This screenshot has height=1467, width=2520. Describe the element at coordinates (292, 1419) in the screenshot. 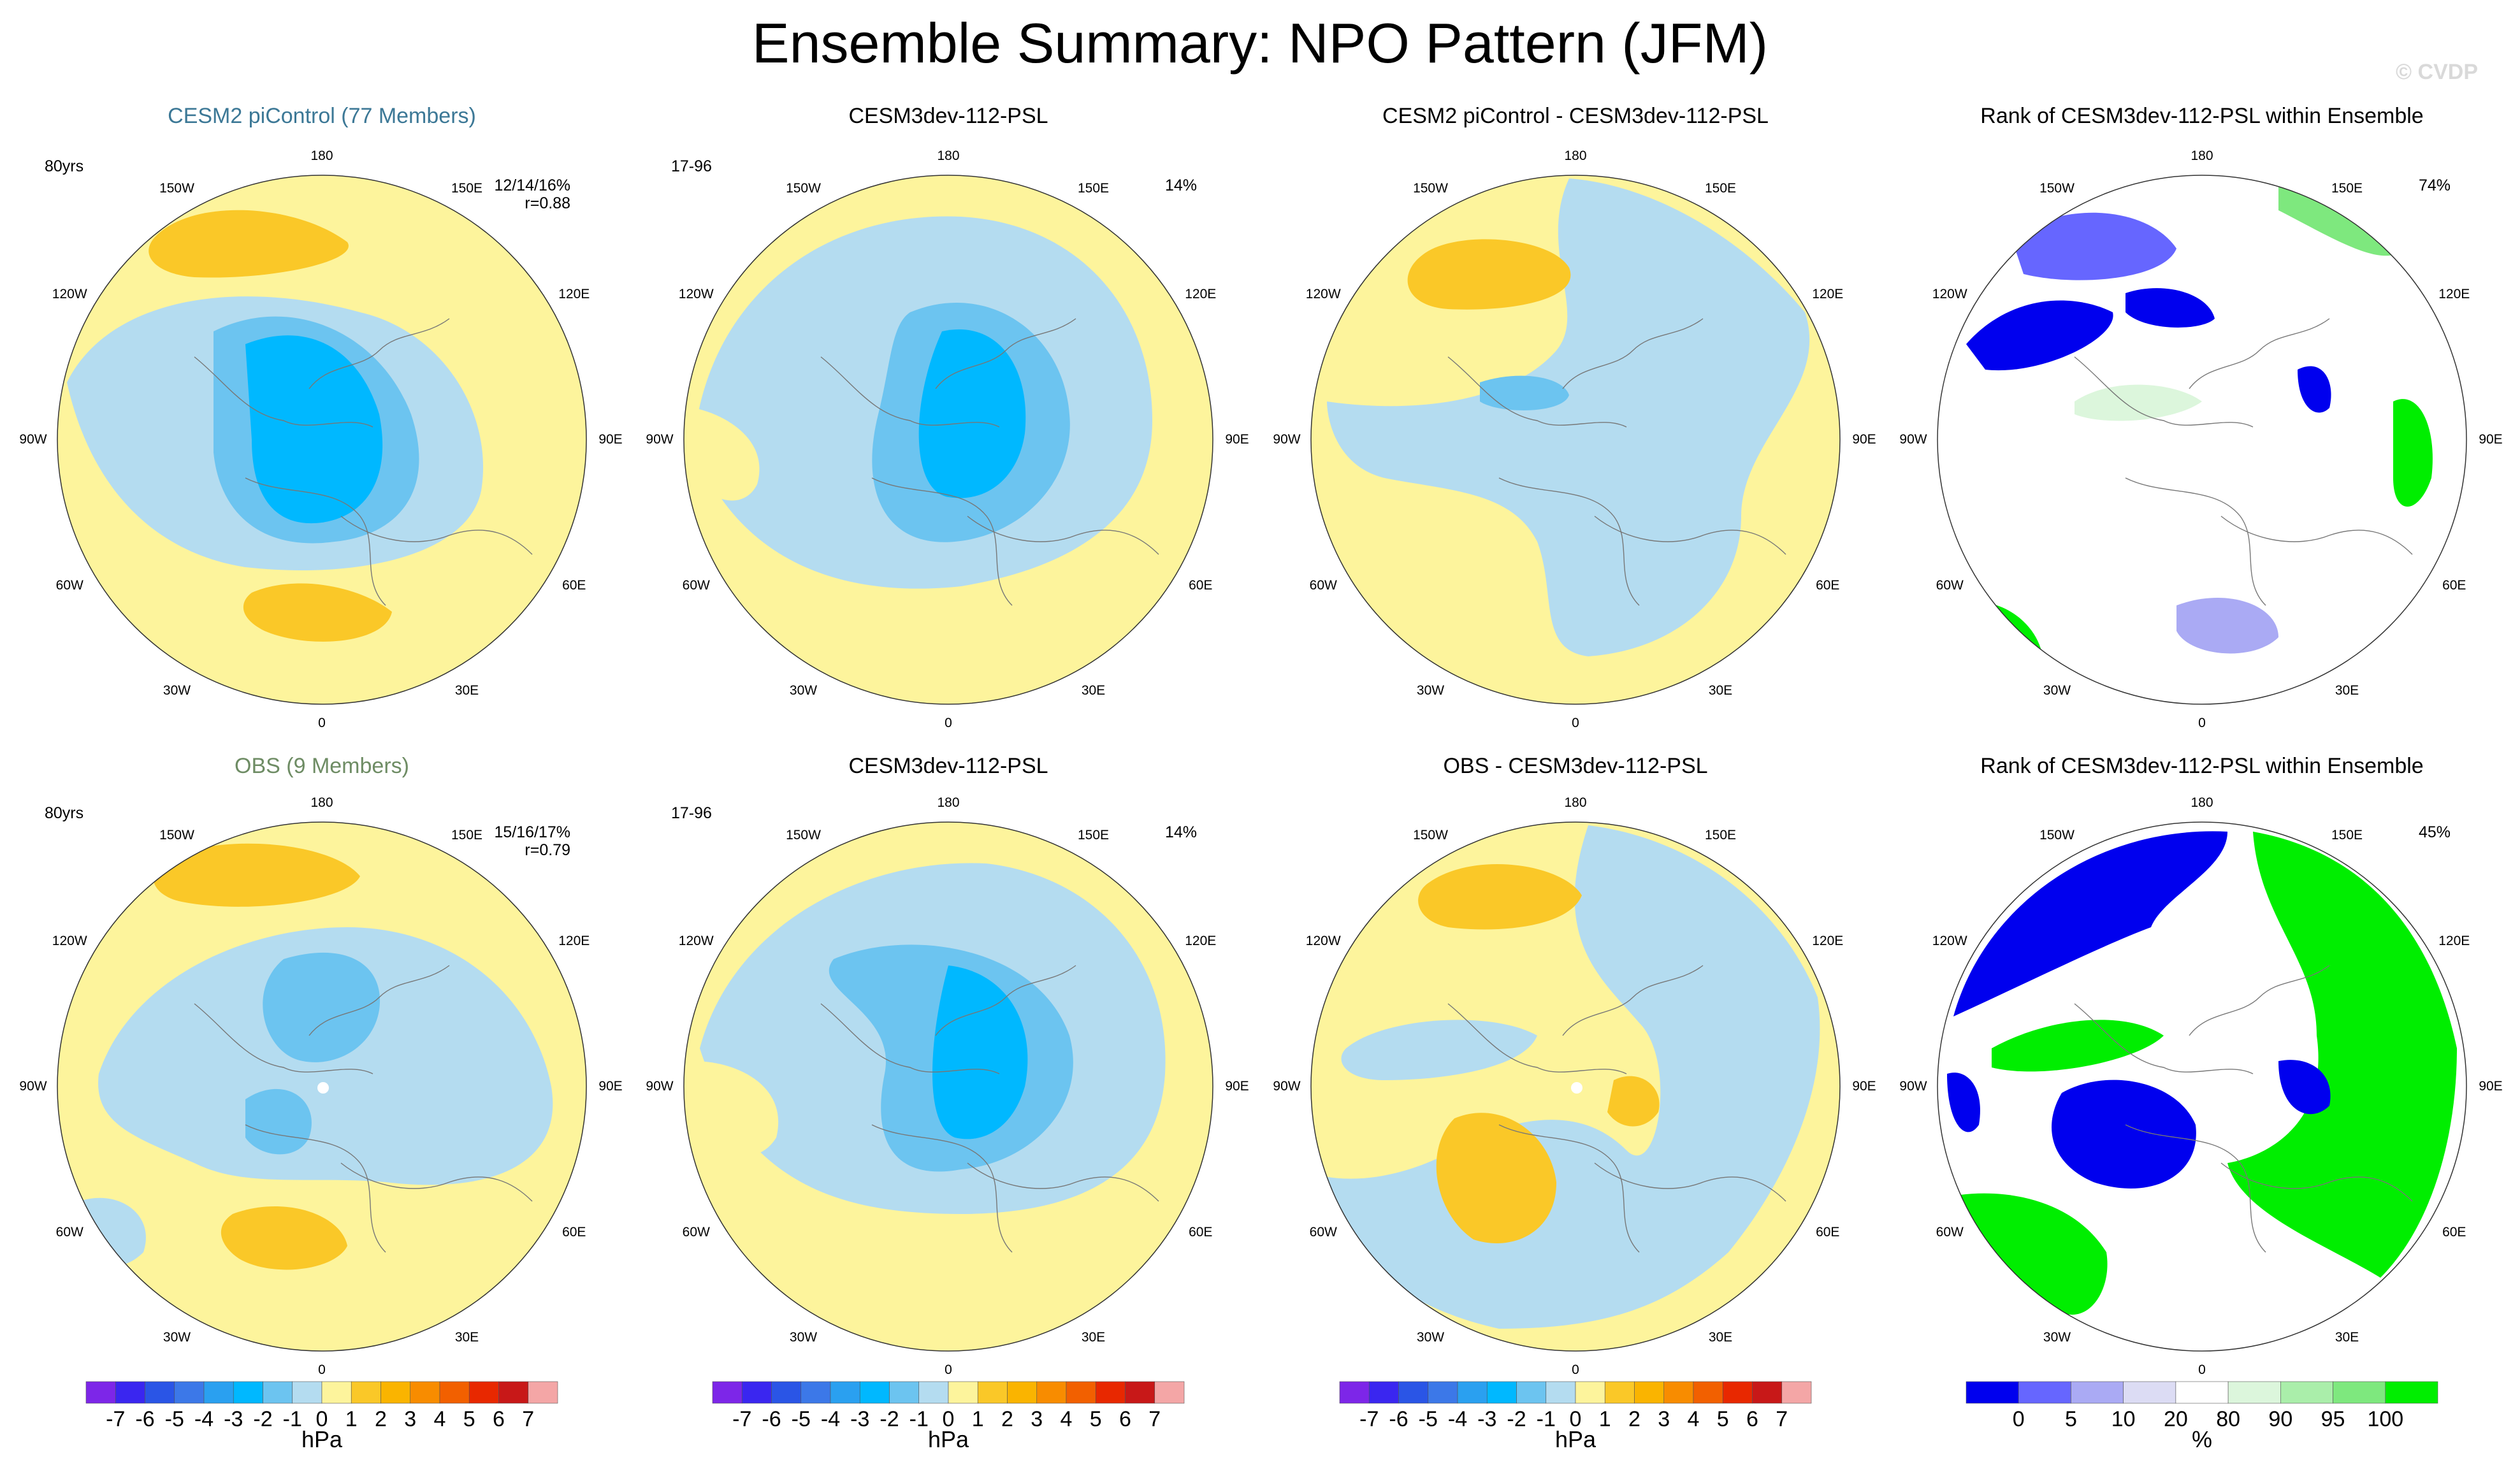

I see `colorbar-tick-label: -1` at that location.